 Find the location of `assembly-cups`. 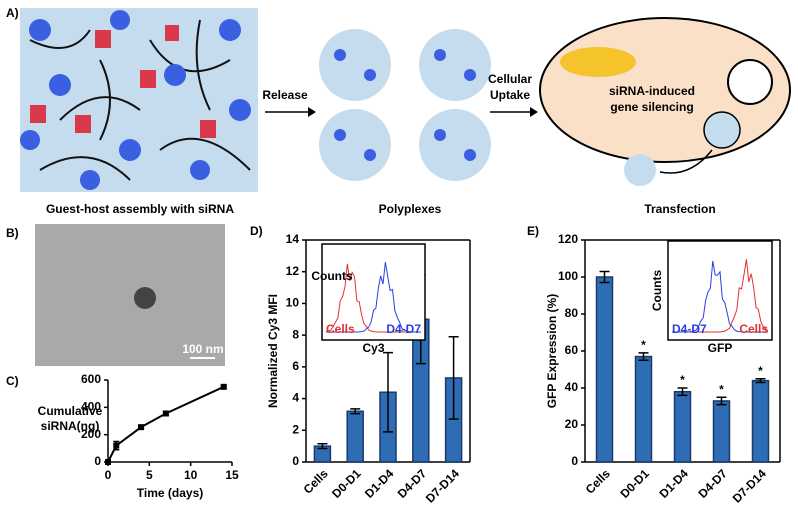

assembly-cups is located at coordinates (123, 81).